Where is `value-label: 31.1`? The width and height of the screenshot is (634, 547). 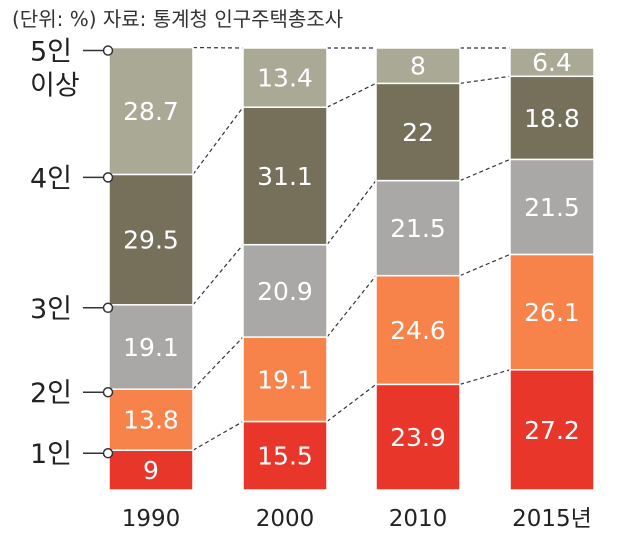 value-label: 31.1 is located at coordinates (285, 176).